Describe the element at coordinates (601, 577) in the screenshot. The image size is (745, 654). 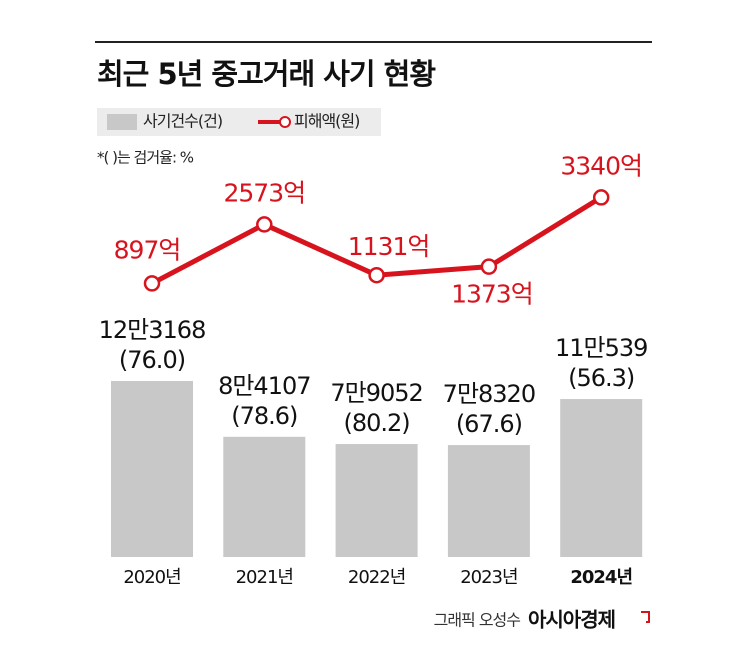
I see `x-tick-label: 2024년` at that location.